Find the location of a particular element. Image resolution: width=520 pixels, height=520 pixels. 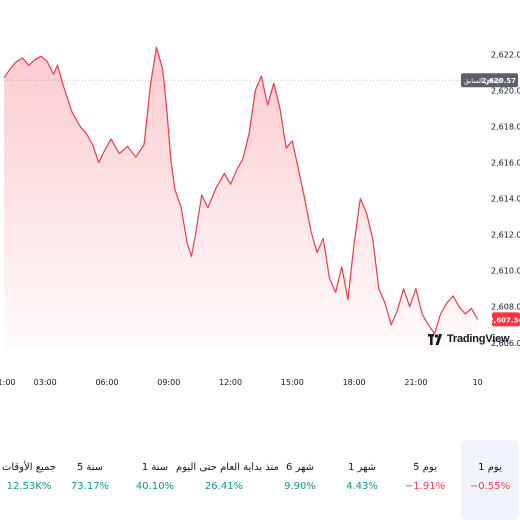

y-tick-label: 2,620.00 is located at coordinates (505, 90).